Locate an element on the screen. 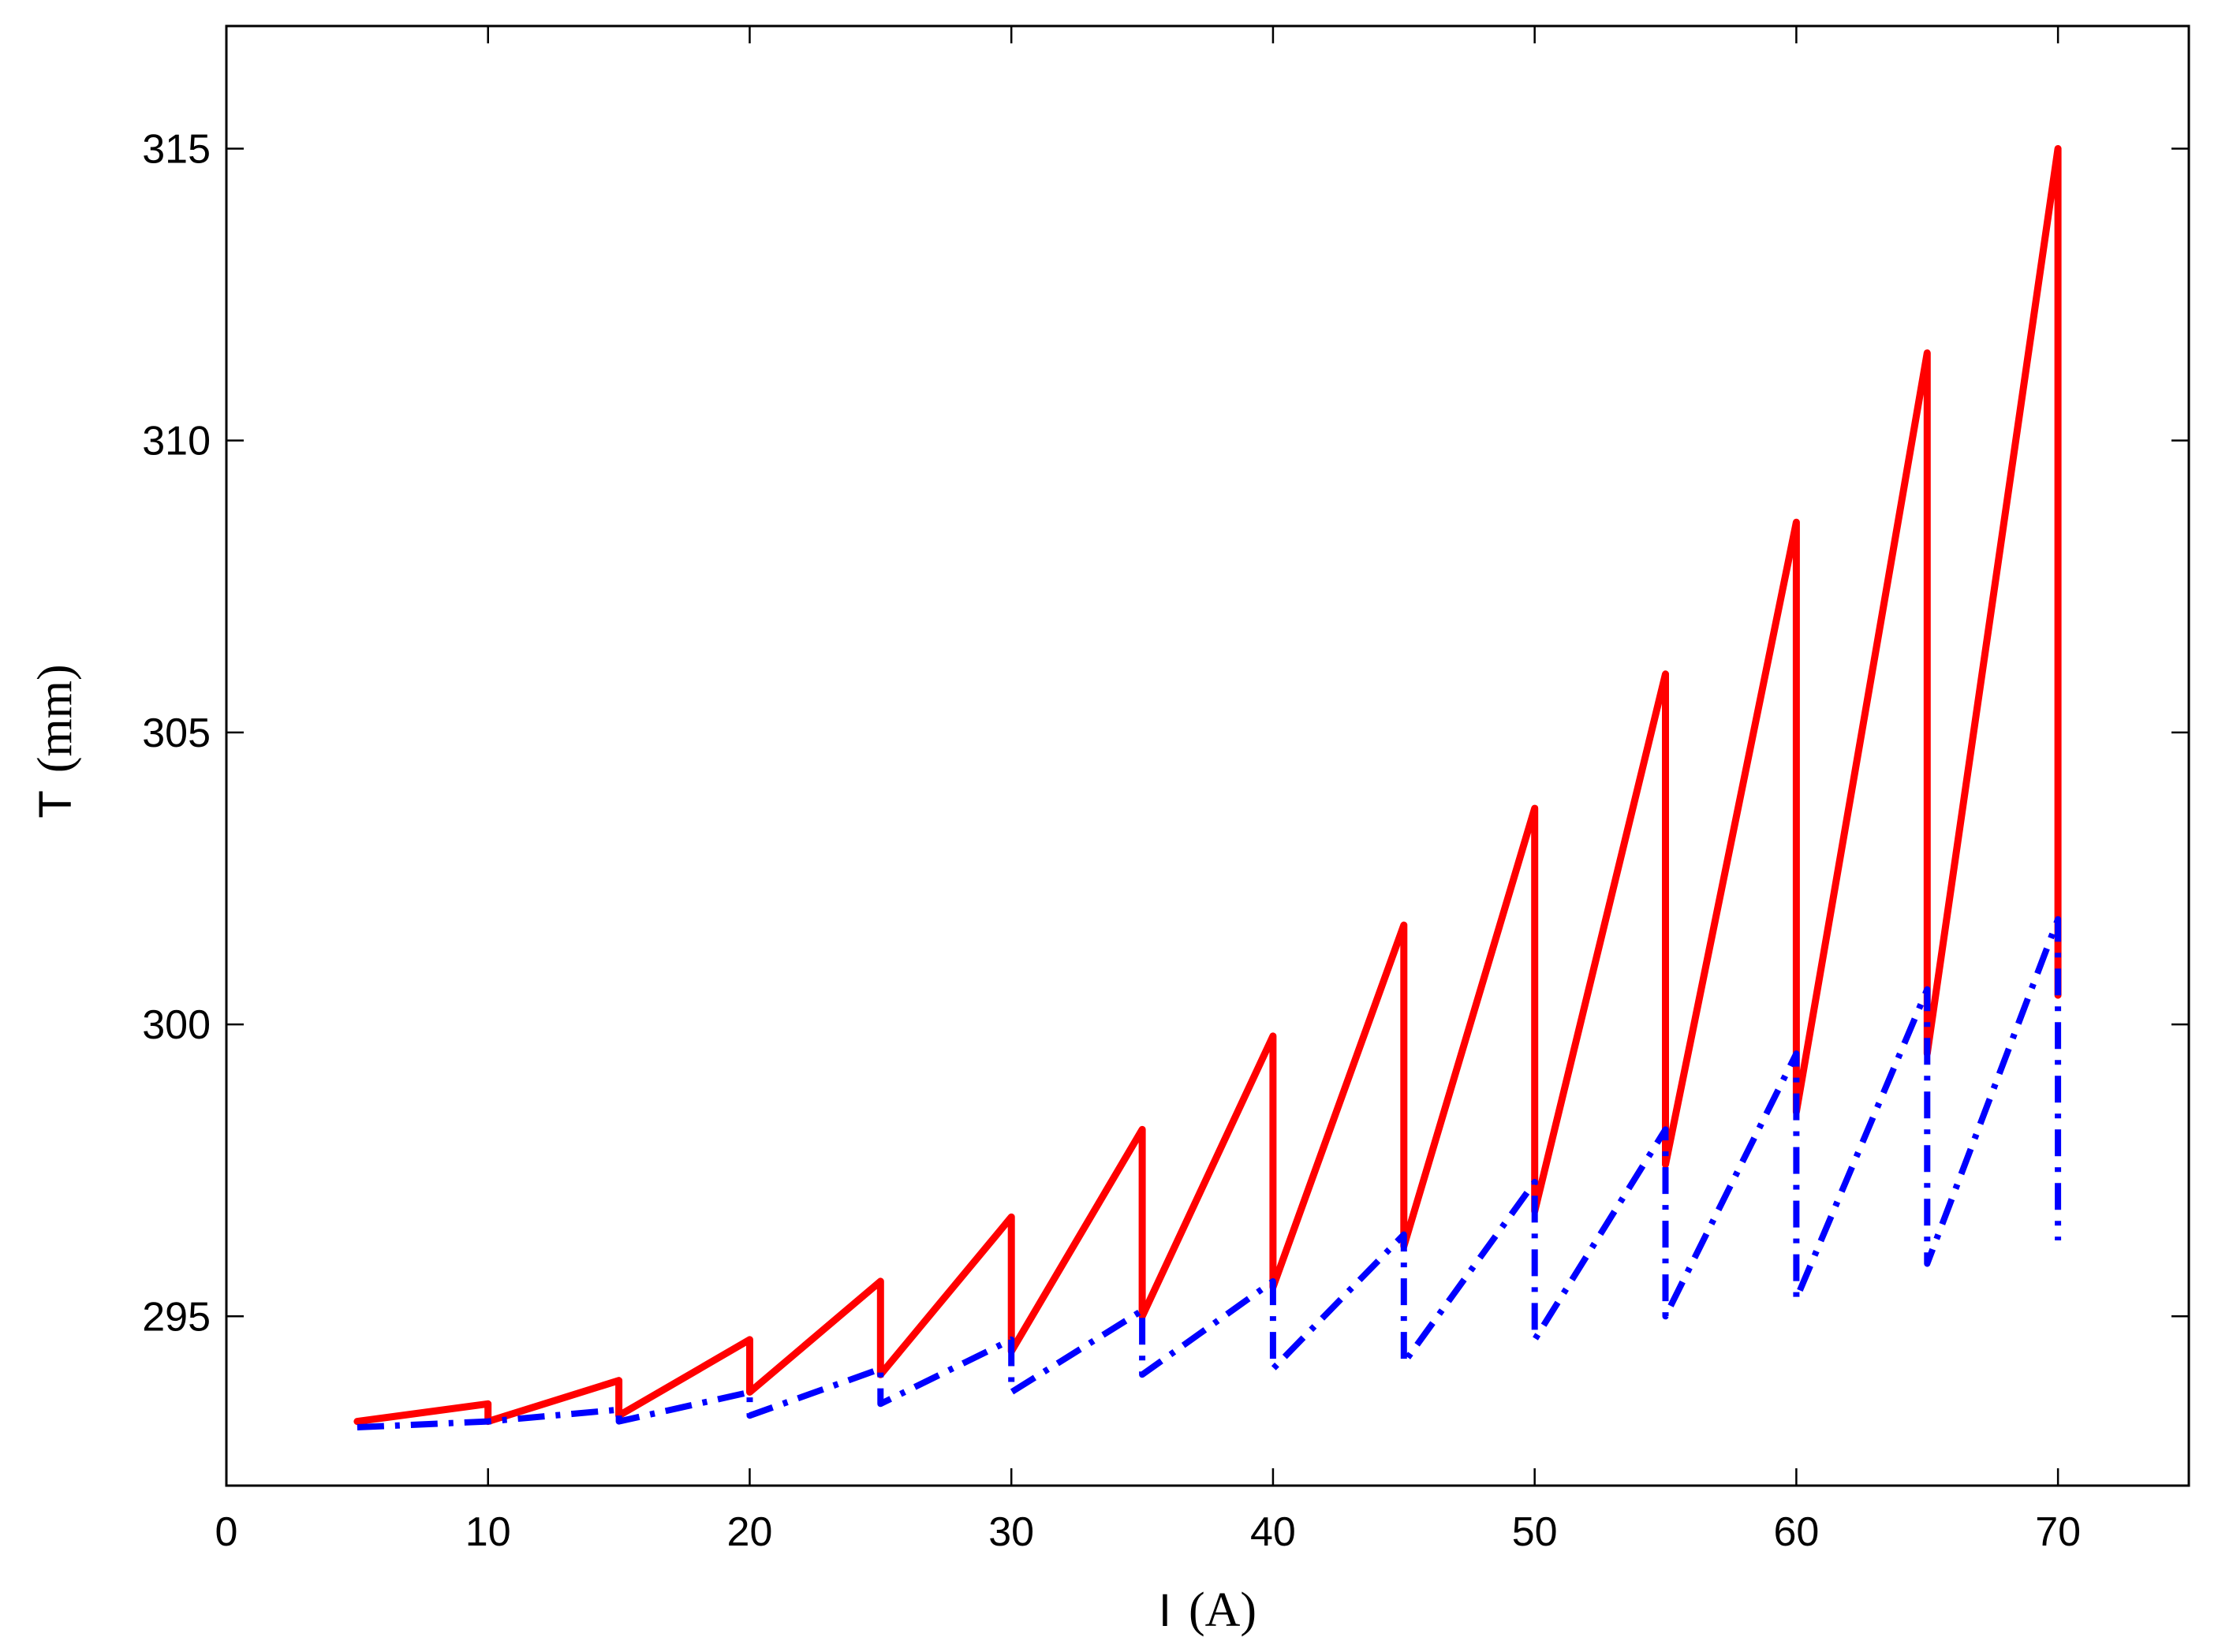 The image size is (2218, 1652). x-axis-label: I (A) is located at coordinates (1207, 1610).